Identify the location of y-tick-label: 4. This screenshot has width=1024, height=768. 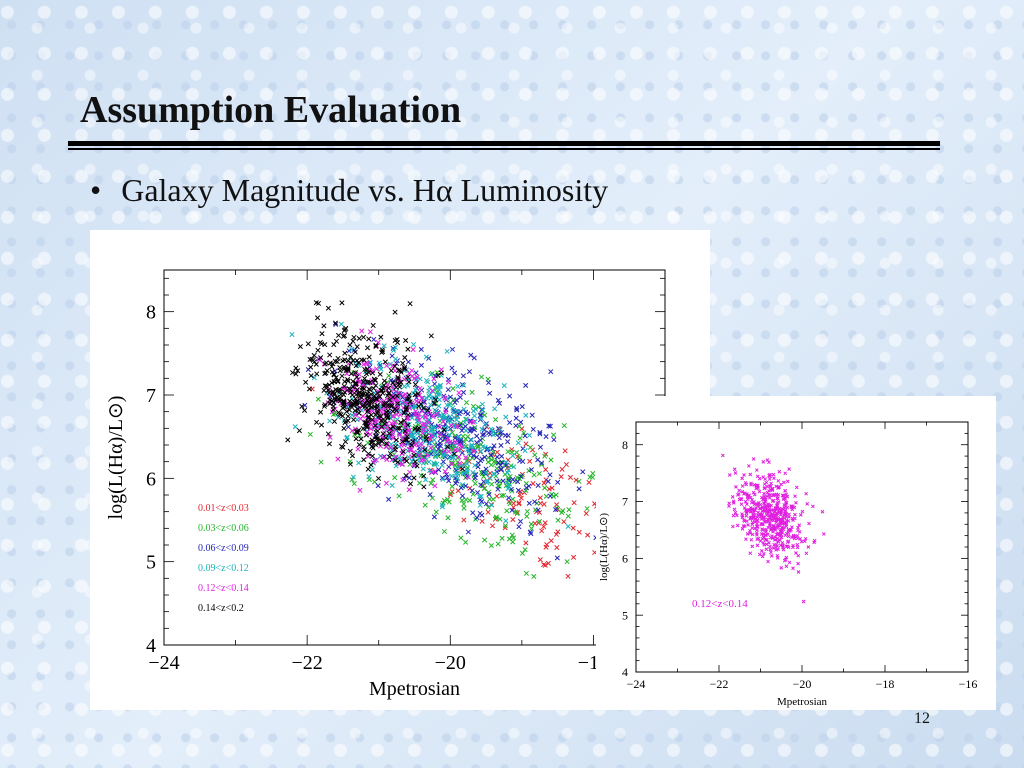
(625, 672).